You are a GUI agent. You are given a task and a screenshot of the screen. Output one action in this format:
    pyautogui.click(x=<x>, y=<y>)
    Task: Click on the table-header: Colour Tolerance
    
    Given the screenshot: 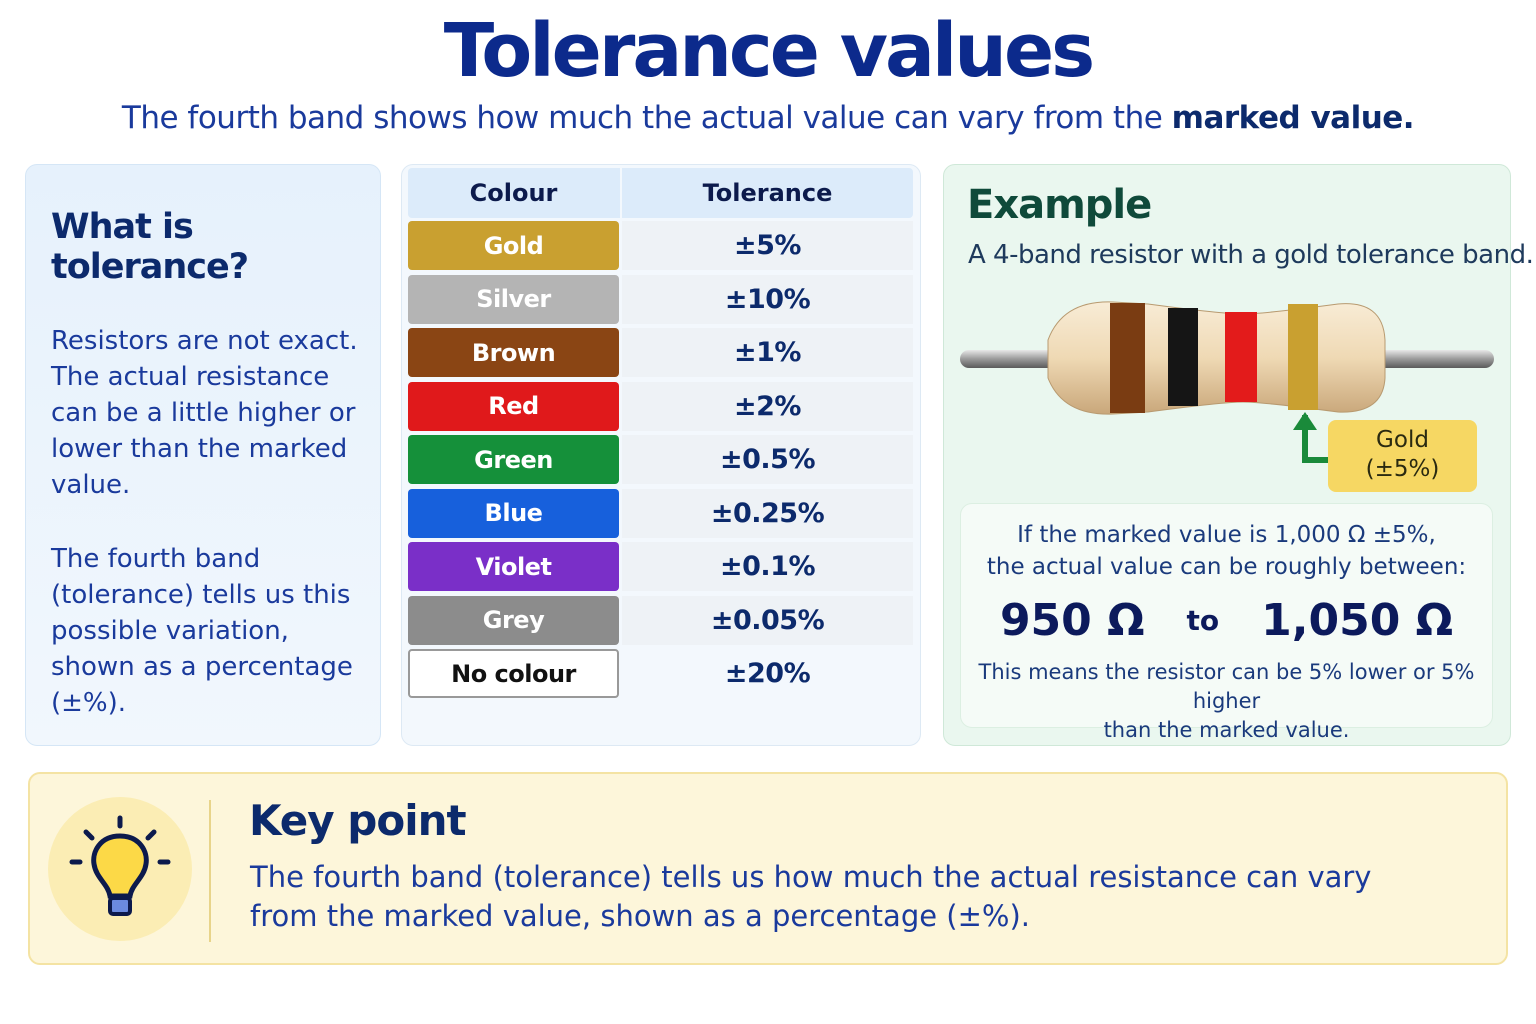 What is the action you would take?
    pyautogui.click(x=660, y=193)
    